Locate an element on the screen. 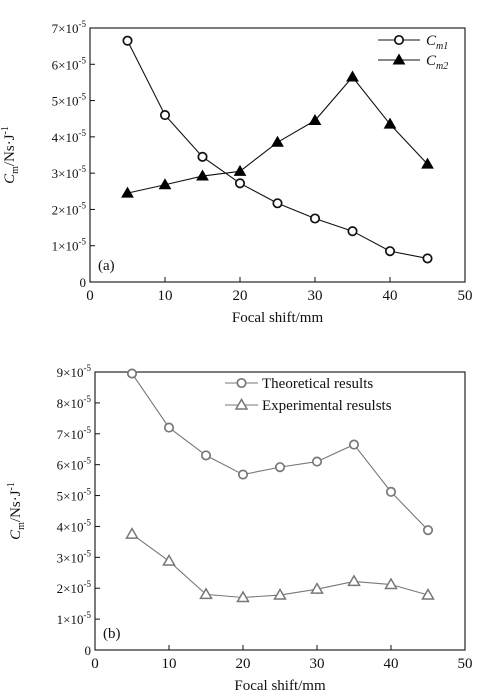 Image resolution: width=479 pixels, height=698 pixels. y-tick-label-mantissa: 9×10 is located at coordinates (70, 372).